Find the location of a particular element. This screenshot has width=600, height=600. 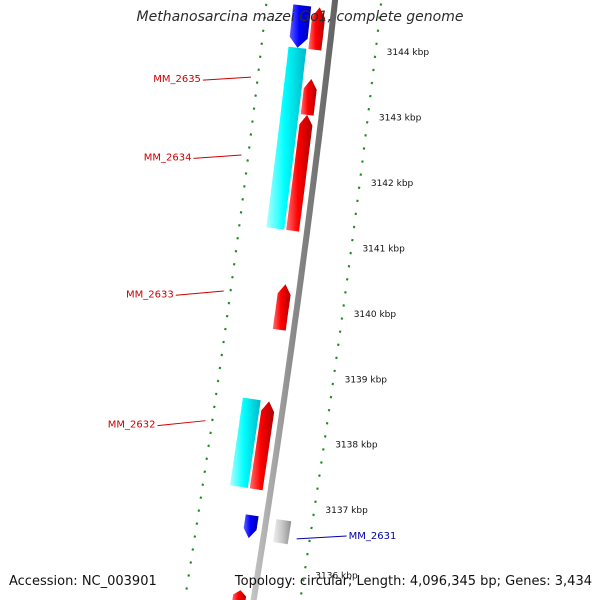

gene-label: MM_2634 is located at coordinates (168, 157).